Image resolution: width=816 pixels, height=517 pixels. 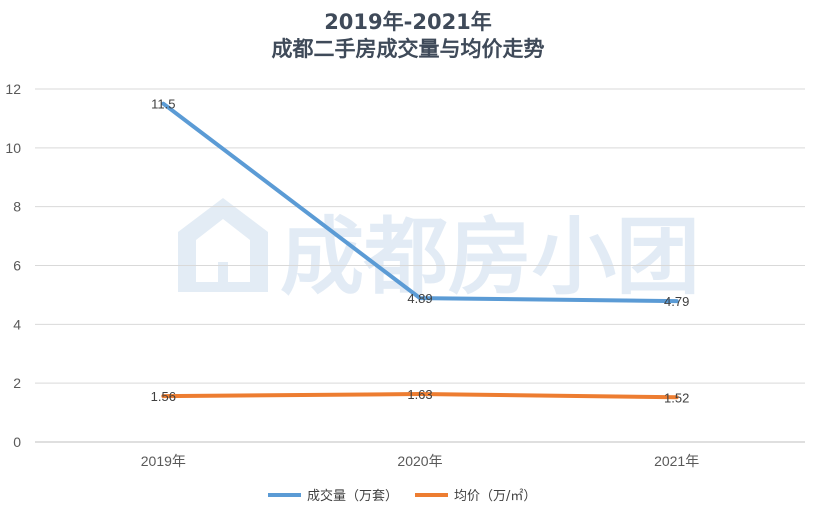 What do you see at coordinates (408, 22) in the screenshot?
I see `chart-title-line-1: 2019年-2021年` at bounding box center [408, 22].